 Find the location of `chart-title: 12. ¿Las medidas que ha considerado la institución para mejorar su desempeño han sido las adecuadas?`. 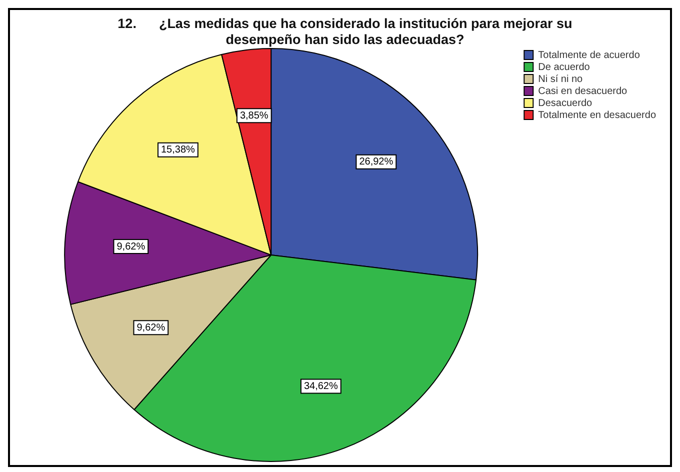

chart-title: 12. ¿Las medidas que ha considerado la institución para mejorar su desempeño han sido las adecuadas? is located at coordinates (345, 32).